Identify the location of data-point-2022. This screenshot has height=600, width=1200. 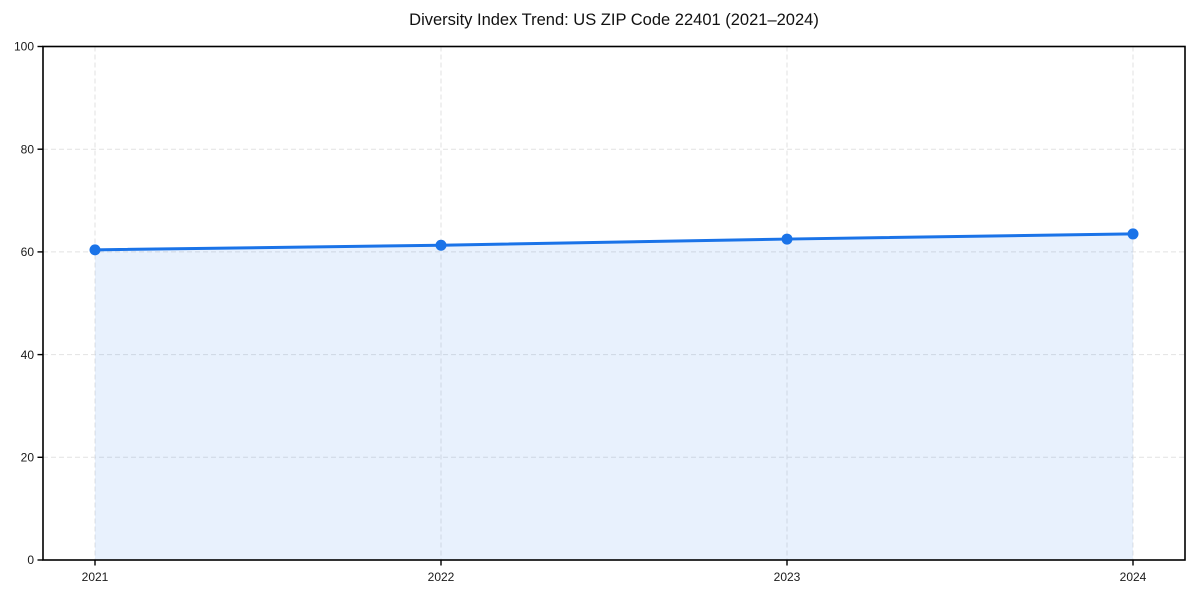
(441, 245).